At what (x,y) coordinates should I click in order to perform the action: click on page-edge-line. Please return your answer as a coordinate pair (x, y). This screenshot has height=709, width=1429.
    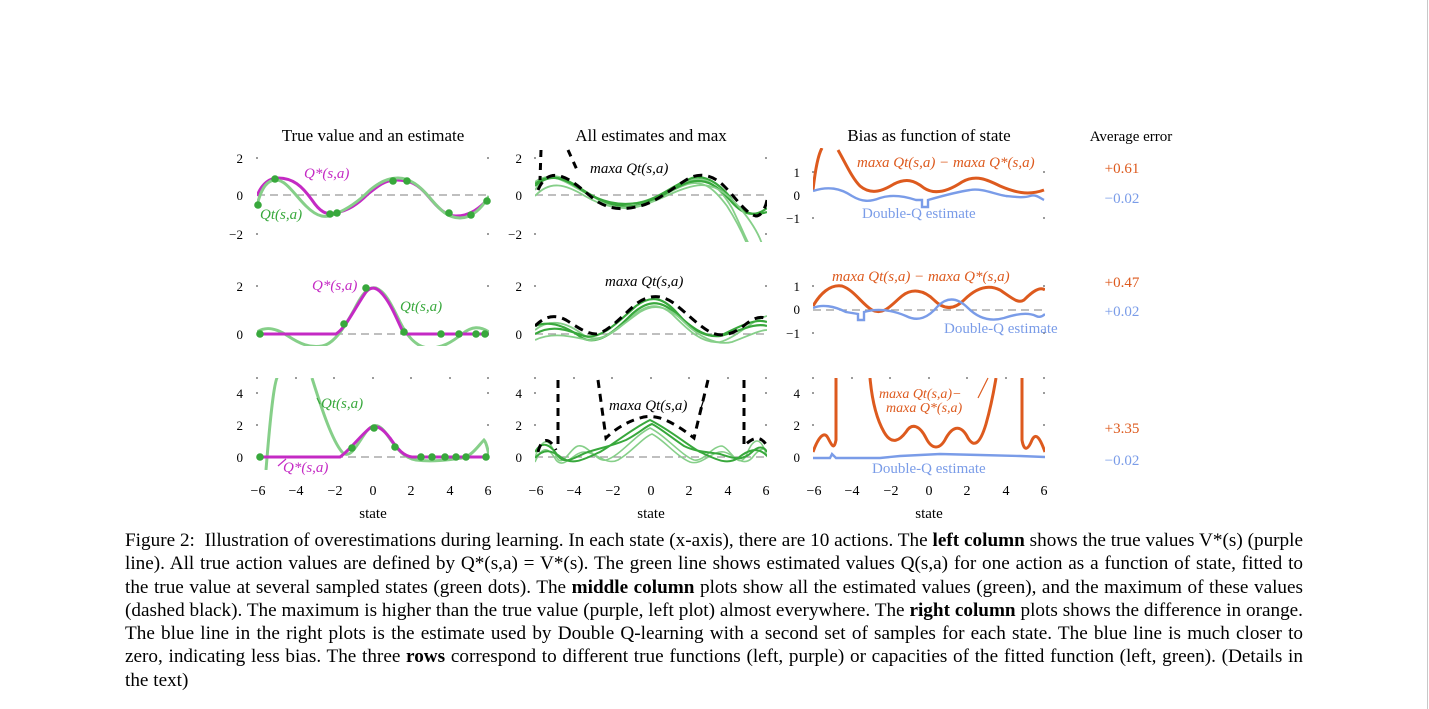
    Looking at the image, I should click on (1427, 354).